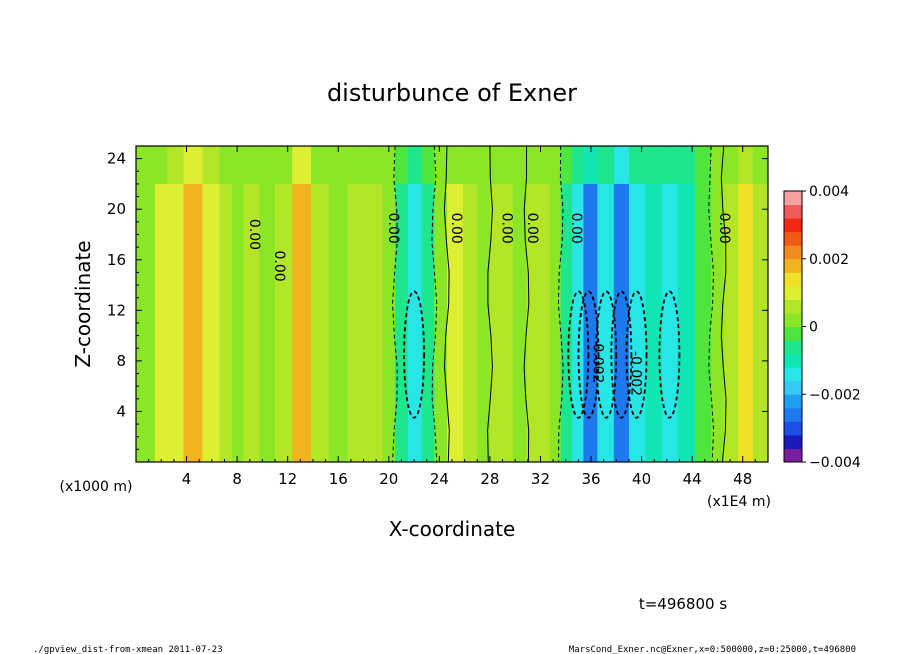 Image resolution: width=904 pixels, height=654 pixels. Describe the element at coordinates (187, 479) in the screenshot. I see `x-tick-label: 4` at that location.